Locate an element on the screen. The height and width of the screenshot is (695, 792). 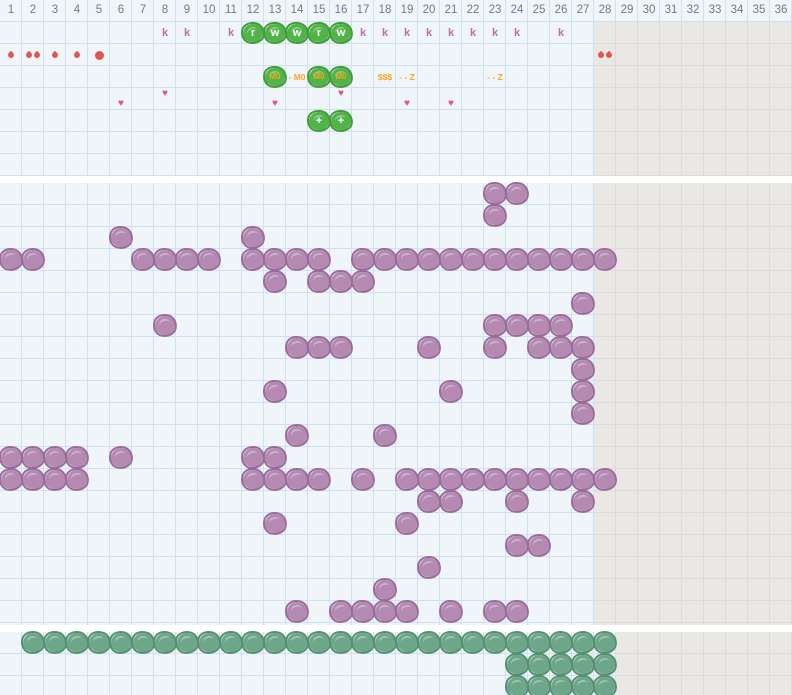
annotation-text: - - Z is located at coordinates (495, 77).